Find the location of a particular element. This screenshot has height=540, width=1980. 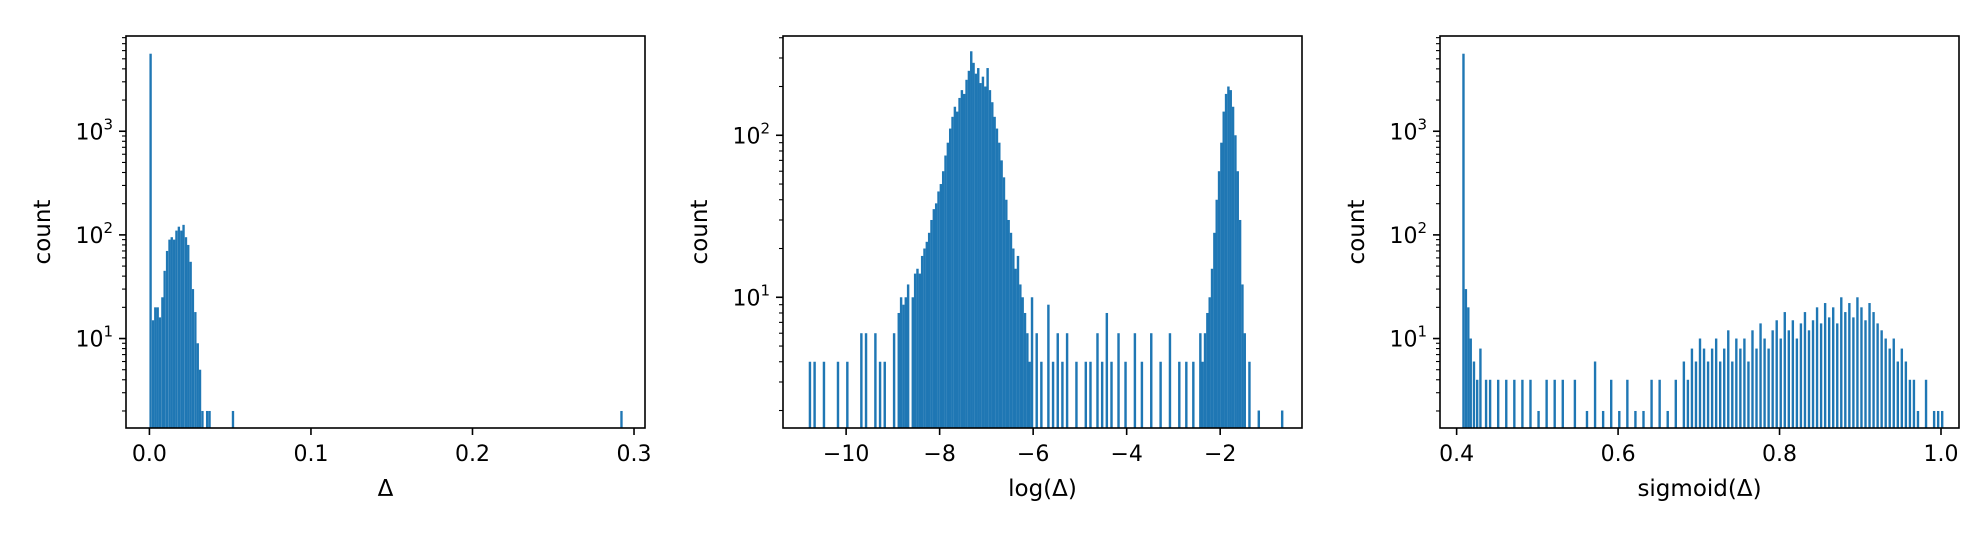

x-tick-label: −2 is located at coordinates (1220, 454).